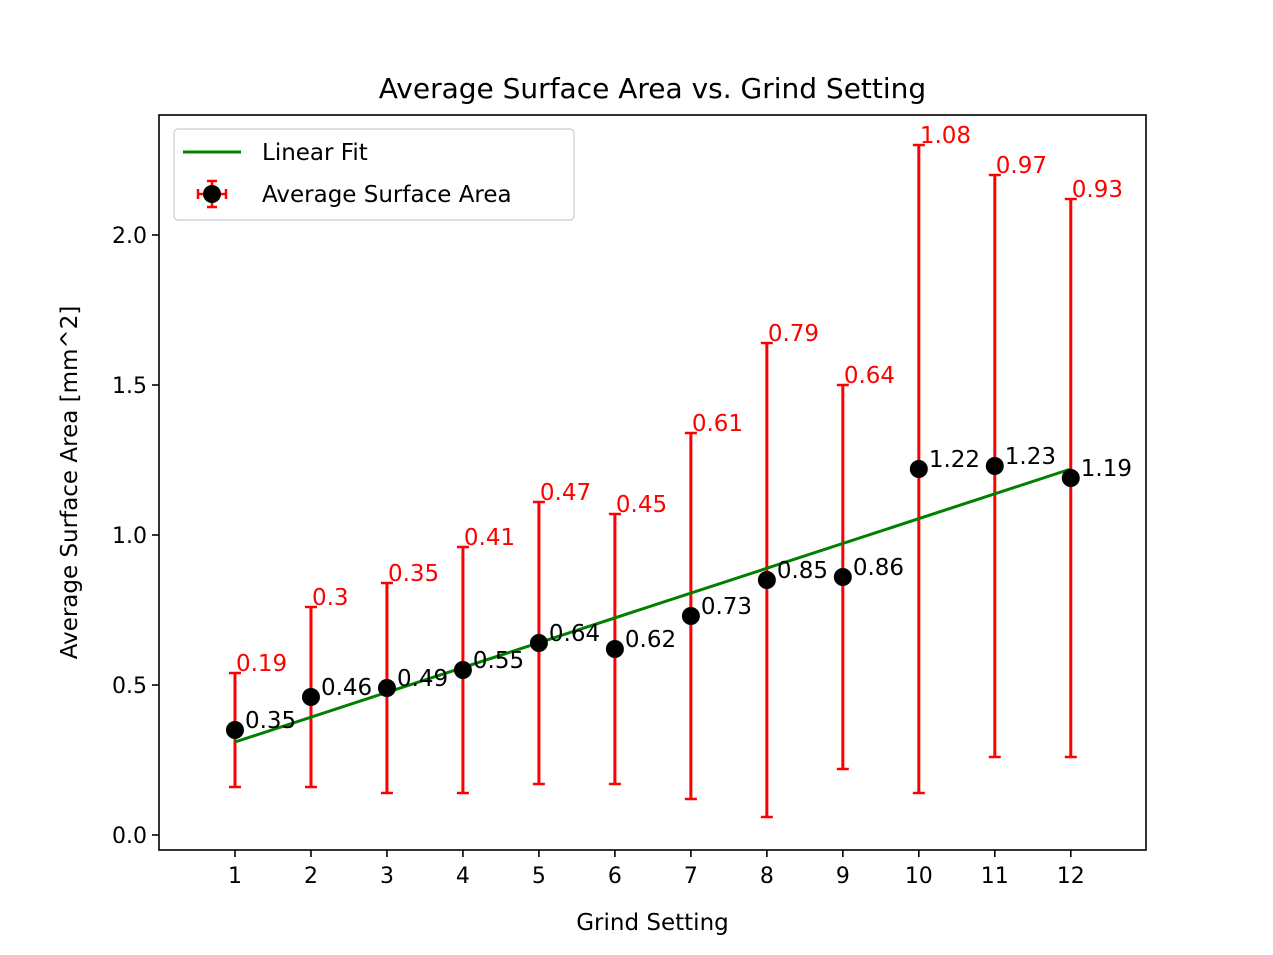  What do you see at coordinates (387, 876) in the screenshot?
I see `x-tick-label: 3` at bounding box center [387, 876].